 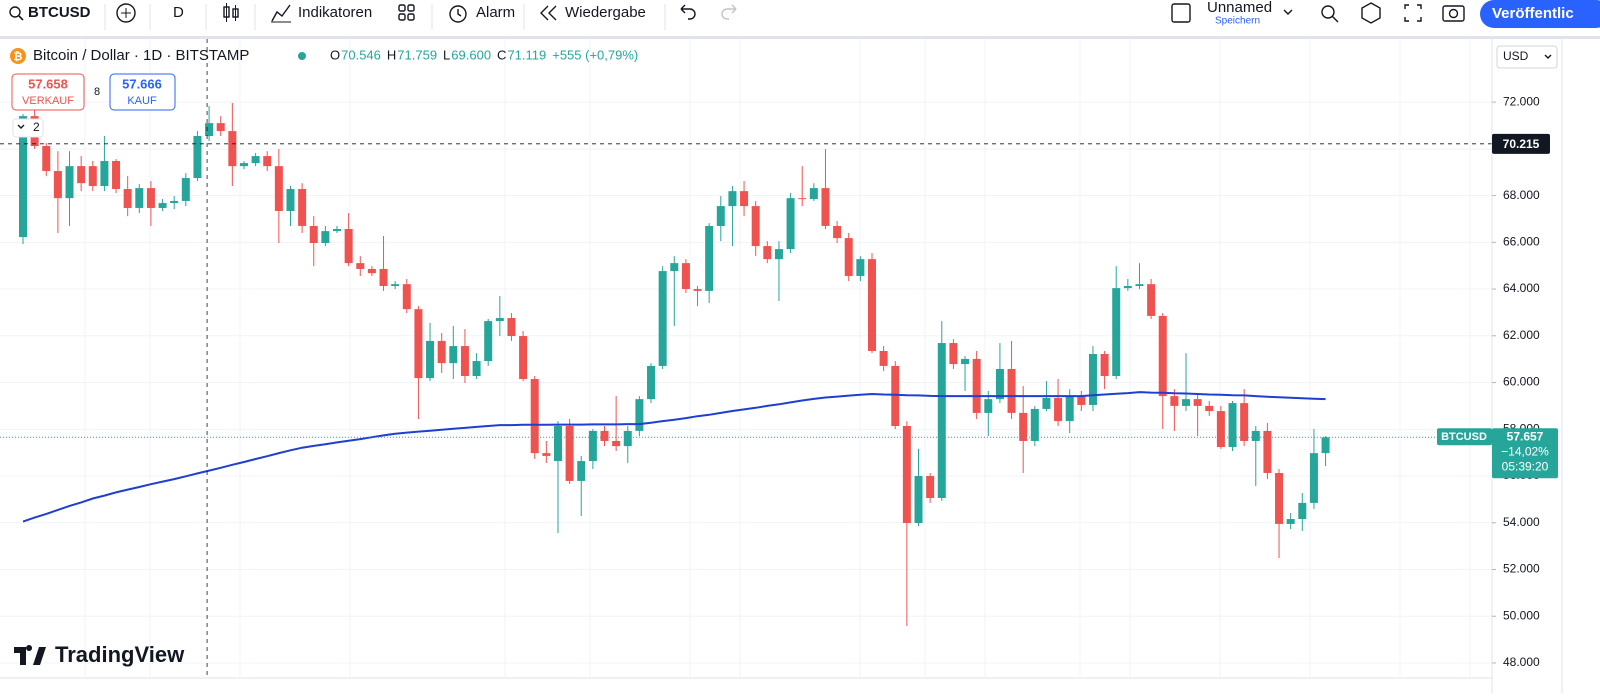 I want to click on collapse-count: 2, so click(x=36, y=127).